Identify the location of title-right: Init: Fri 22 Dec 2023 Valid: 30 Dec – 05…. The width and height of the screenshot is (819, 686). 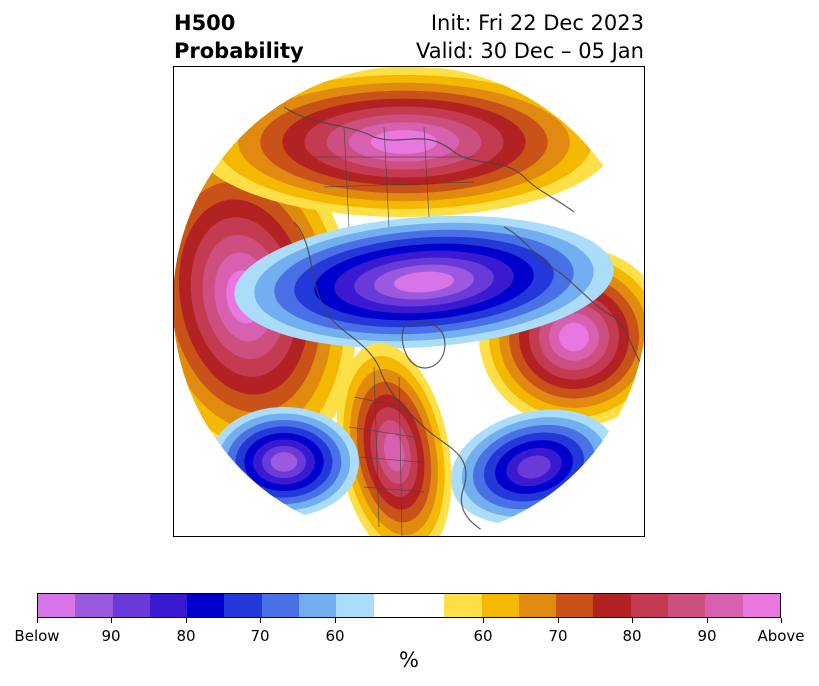
(530, 37).